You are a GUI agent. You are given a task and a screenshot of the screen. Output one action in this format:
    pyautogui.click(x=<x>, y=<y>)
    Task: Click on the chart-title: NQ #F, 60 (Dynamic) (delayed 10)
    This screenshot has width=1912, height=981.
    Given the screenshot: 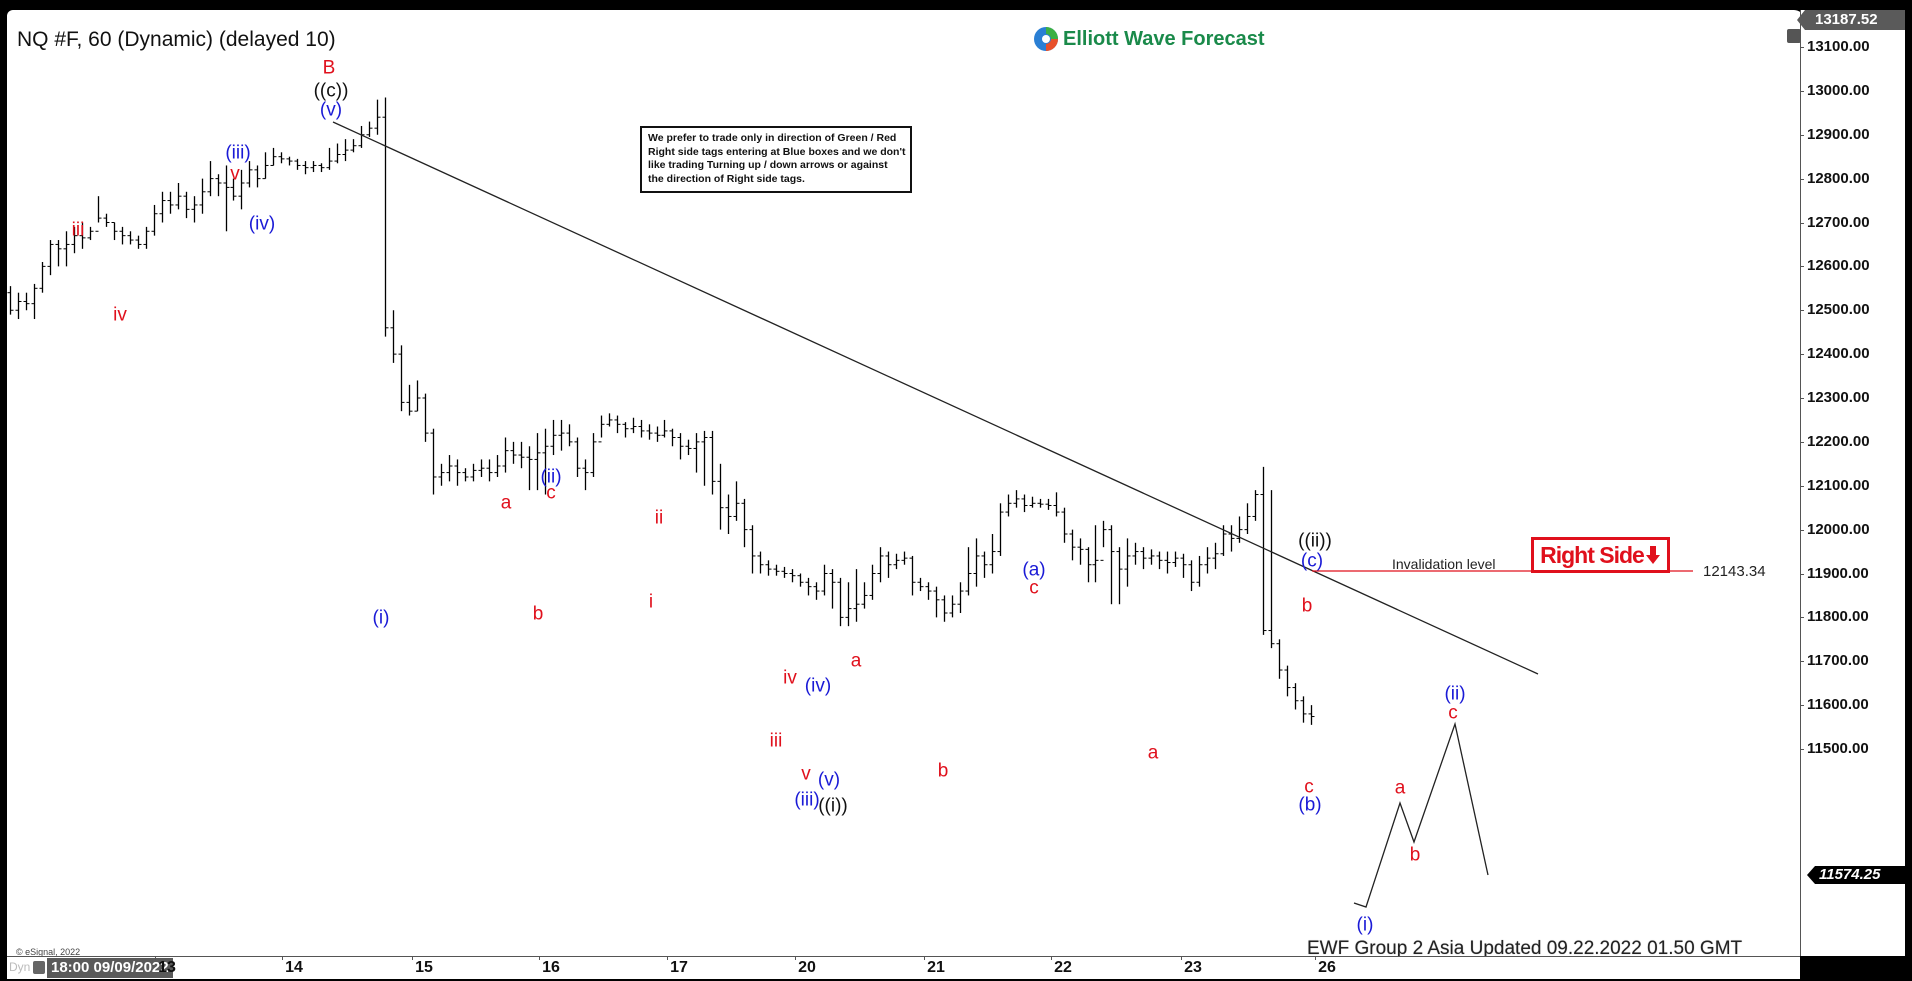 What is the action you would take?
    pyautogui.click(x=176, y=39)
    